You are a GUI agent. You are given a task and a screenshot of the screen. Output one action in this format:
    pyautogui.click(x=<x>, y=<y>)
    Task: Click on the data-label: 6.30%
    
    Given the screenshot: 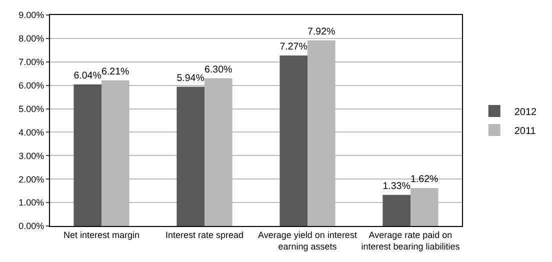 What is the action you would take?
    pyautogui.click(x=218, y=70)
    